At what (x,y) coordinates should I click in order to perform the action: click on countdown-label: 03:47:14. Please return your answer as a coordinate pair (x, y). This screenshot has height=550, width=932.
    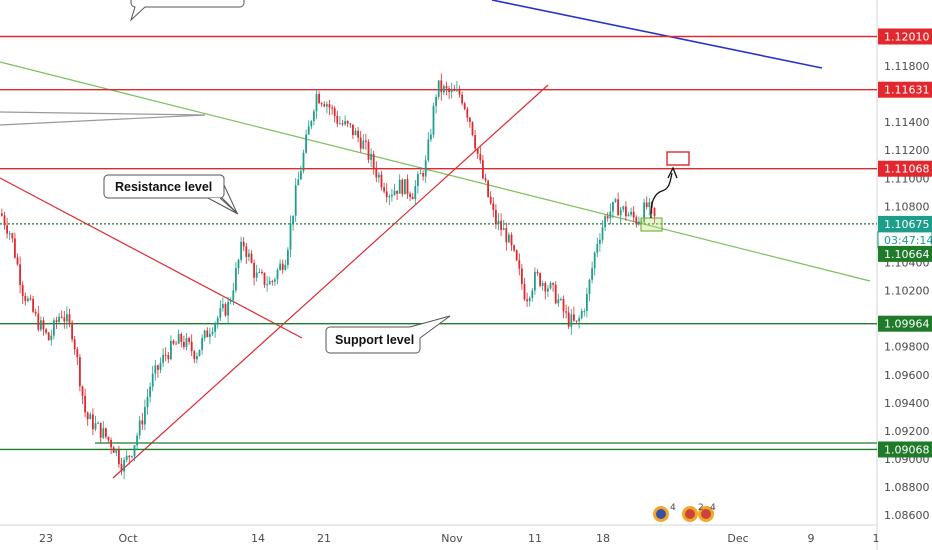
    Looking at the image, I should click on (908, 240).